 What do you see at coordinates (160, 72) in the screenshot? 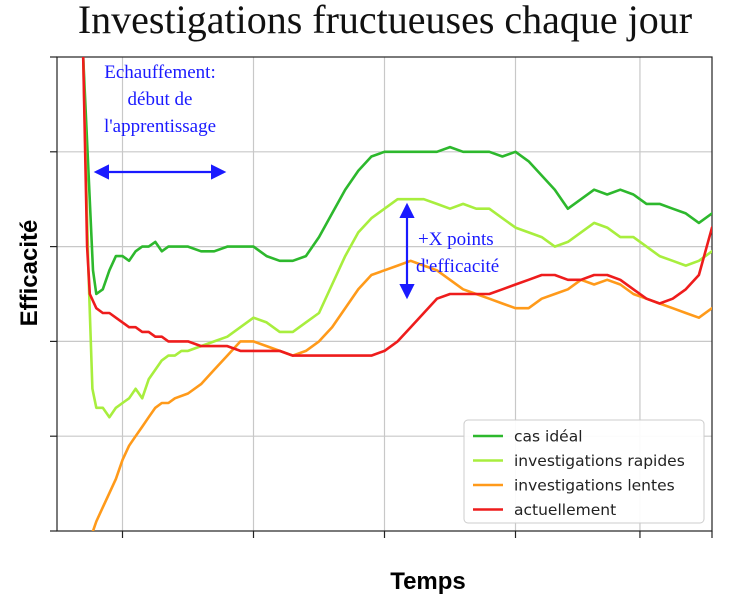
I see `annotation-warmup-line-1: Echauffement:` at bounding box center [160, 72].